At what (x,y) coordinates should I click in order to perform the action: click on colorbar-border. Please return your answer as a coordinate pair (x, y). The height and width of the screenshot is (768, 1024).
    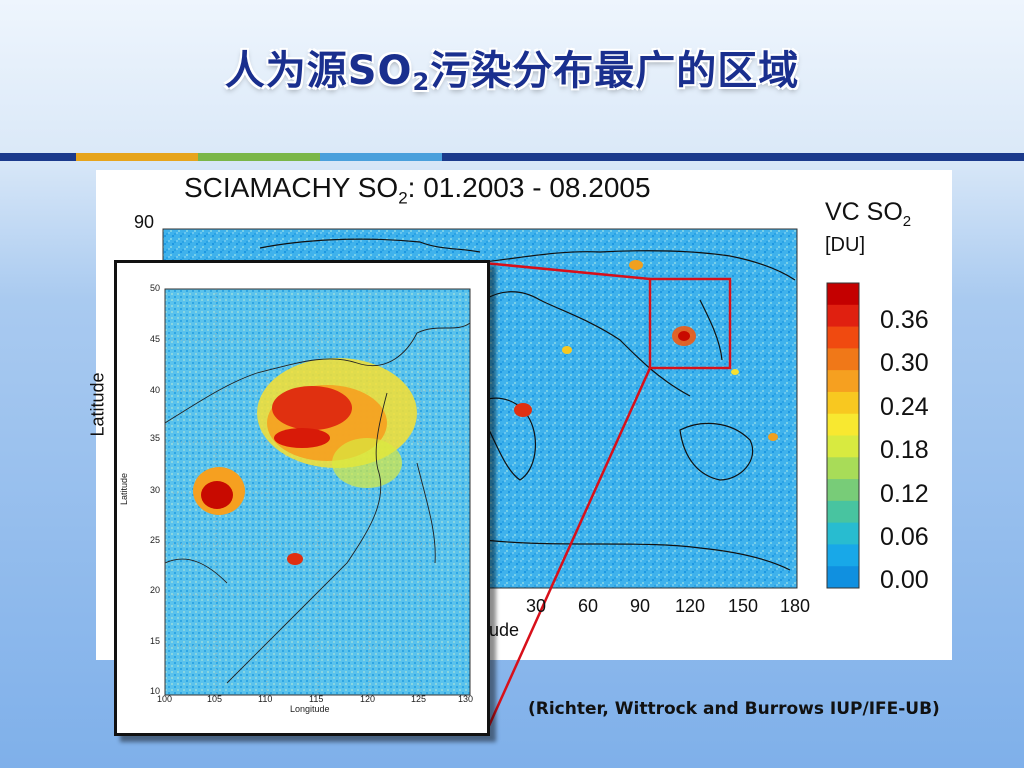
    Looking at the image, I should click on (843, 435).